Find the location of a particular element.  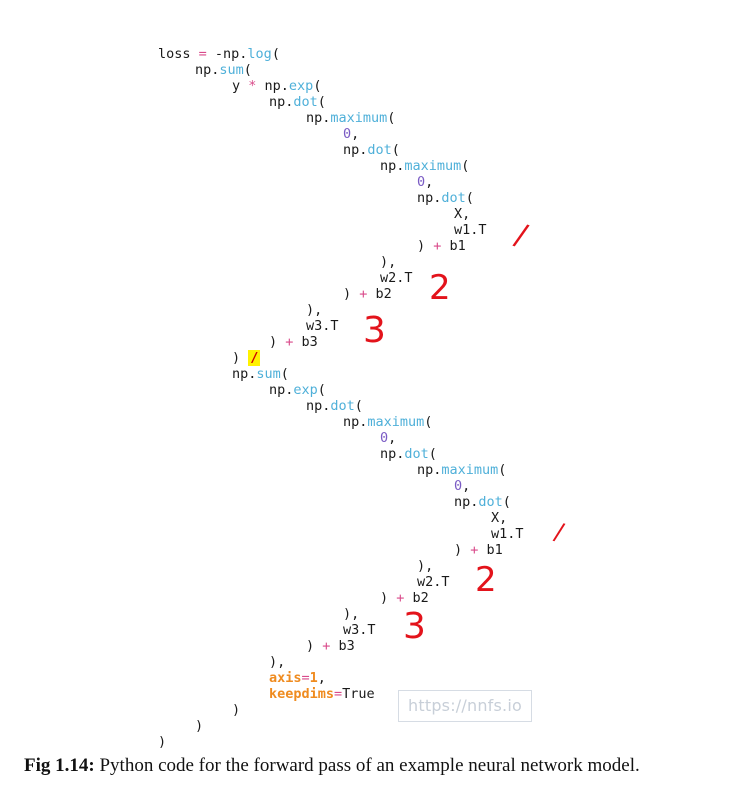

code-token: * is located at coordinates (252, 86).